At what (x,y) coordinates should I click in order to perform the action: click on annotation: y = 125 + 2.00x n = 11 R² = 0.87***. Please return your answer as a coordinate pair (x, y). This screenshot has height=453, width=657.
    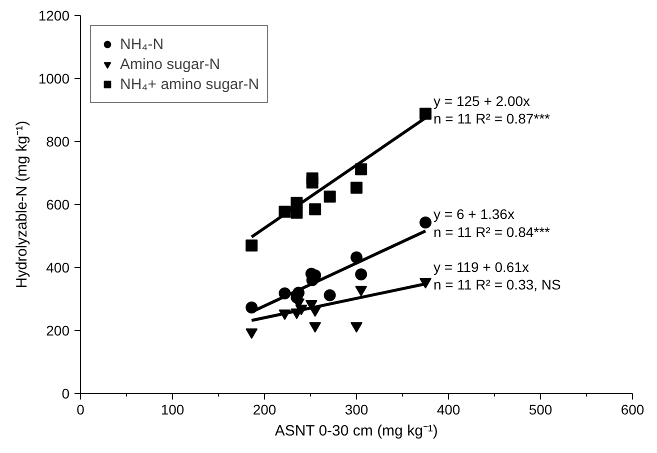
    Looking at the image, I should click on (492, 110).